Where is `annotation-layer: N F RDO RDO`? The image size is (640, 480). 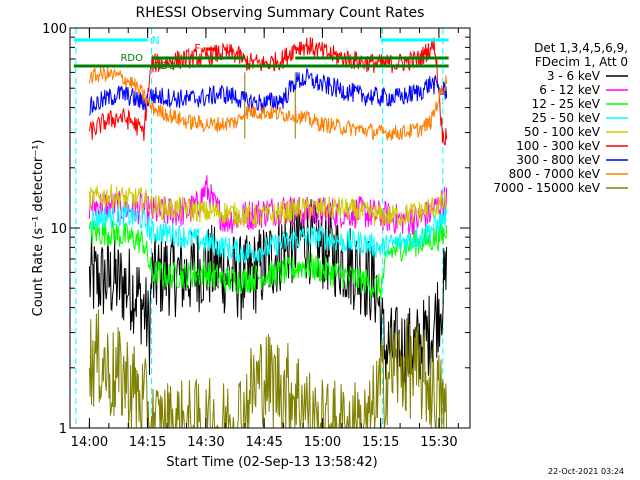 annotation-layer: N F RDO RDO is located at coordinates (261, 53).